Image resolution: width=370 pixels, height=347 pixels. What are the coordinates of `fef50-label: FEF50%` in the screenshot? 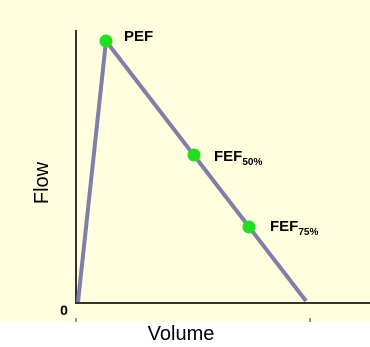 It's located at (238, 158).